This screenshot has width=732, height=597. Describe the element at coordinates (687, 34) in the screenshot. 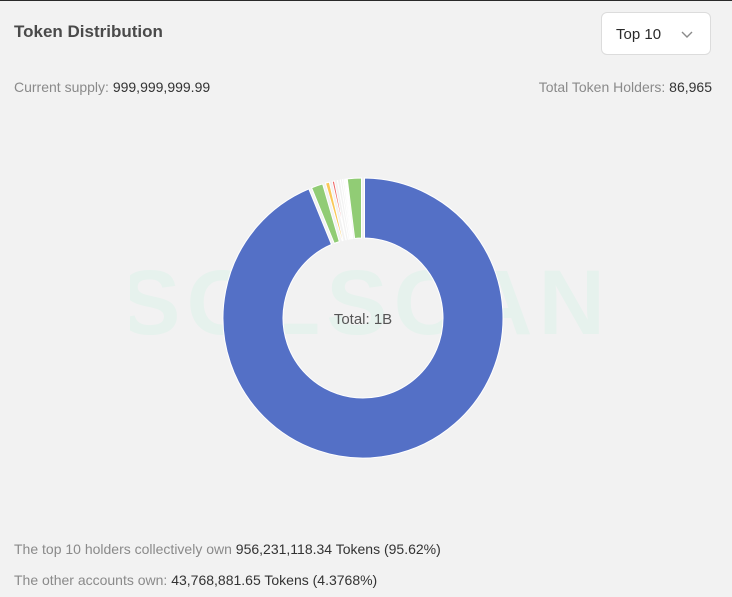

I see `chevron-down-icon` at that location.